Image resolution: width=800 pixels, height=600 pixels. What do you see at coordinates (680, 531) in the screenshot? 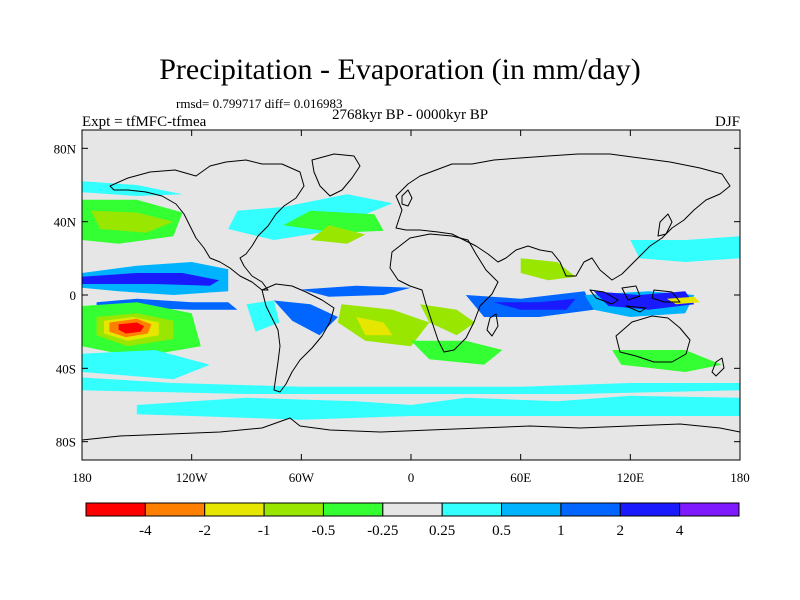
I see `colorbar-label: 4` at bounding box center [680, 531].